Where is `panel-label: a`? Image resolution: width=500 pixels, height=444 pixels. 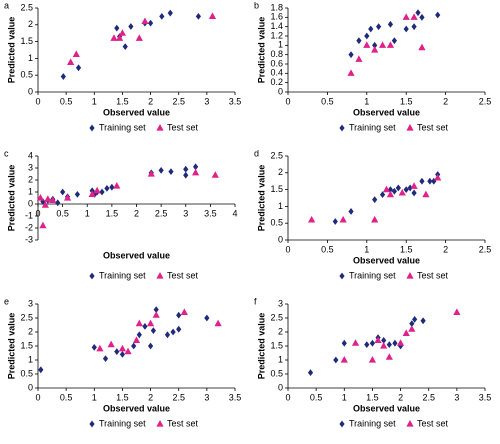 panel-label: a is located at coordinates (6, 5).